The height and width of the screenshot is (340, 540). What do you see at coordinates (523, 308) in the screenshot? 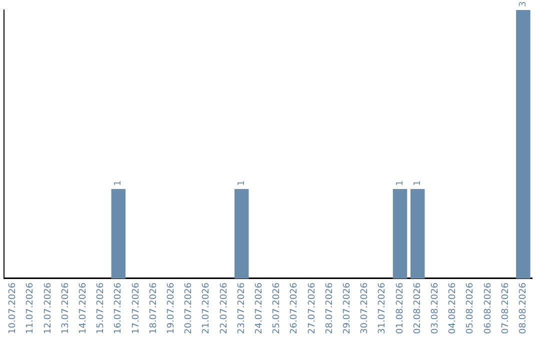
I see `x-tick-label: 08.08.2026` at bounding box center [523, 308].